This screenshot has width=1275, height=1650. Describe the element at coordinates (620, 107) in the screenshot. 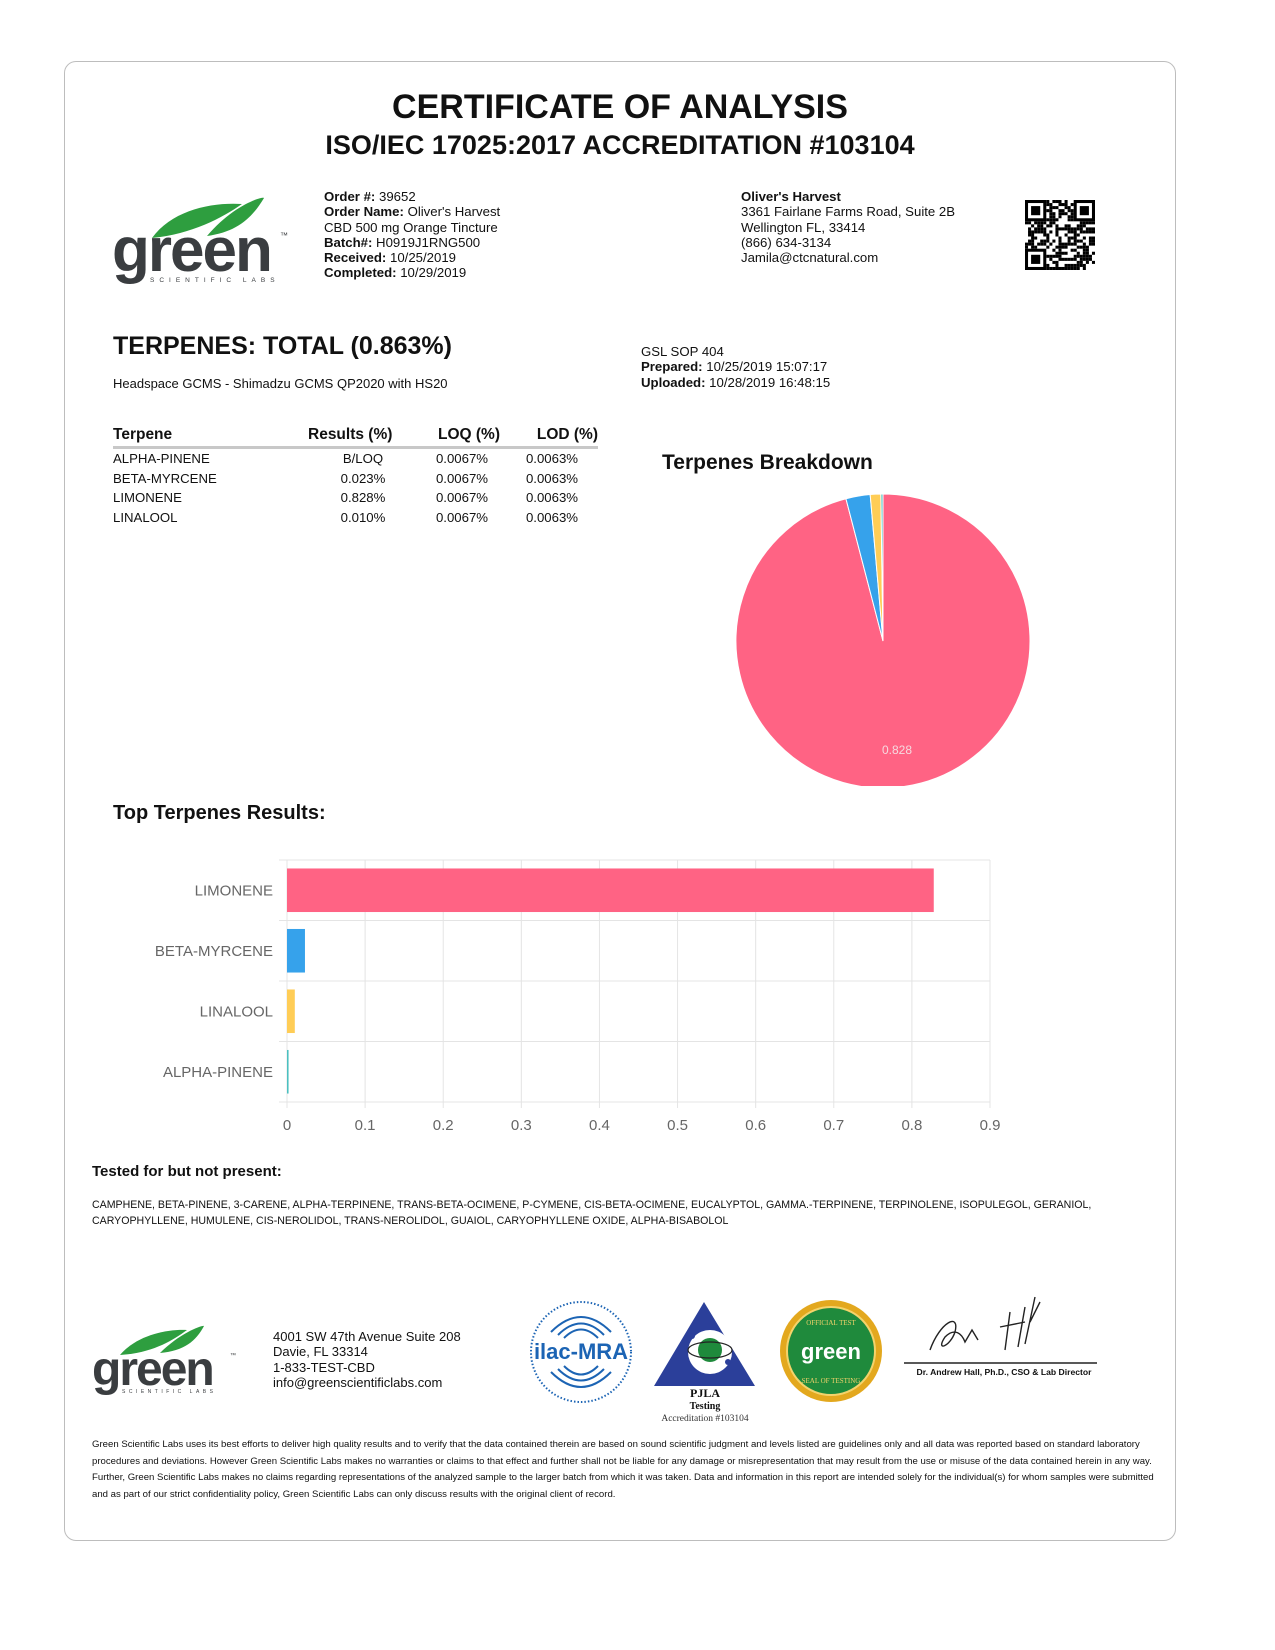

I see `page-title: CERTIFICATE OF ANALYSIS` at that location.